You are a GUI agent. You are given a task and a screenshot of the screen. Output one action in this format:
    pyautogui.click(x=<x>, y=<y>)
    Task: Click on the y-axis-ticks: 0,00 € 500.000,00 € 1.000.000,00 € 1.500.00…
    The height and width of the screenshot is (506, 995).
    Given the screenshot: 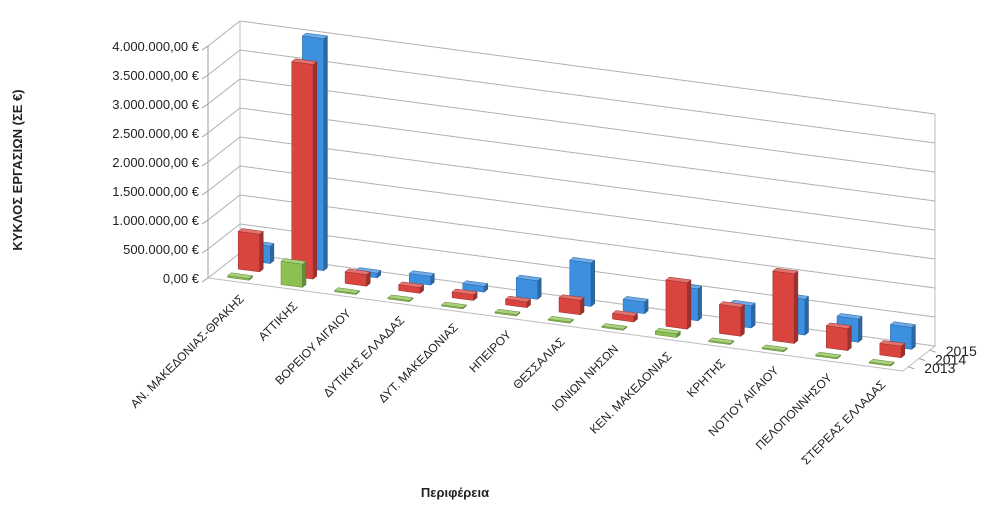 What is the action you would take?
    pyautogui.click(x=160, y=162)
    